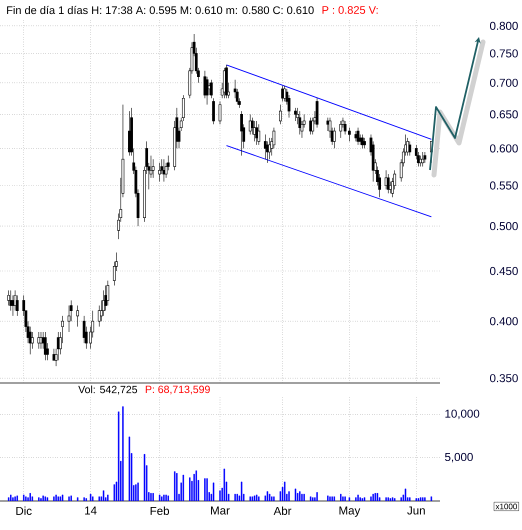 The width and height of the screenshot is (522, 530). Describe the element at coordinates (24, 510) in the screenshot. I see `x-tick-label: Dic` at that location.